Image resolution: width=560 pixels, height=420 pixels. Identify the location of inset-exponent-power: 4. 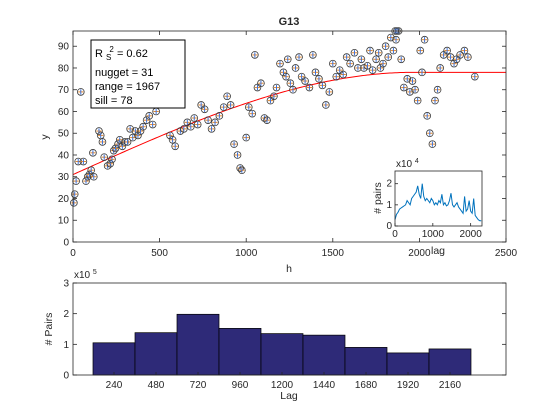
(417, 161).